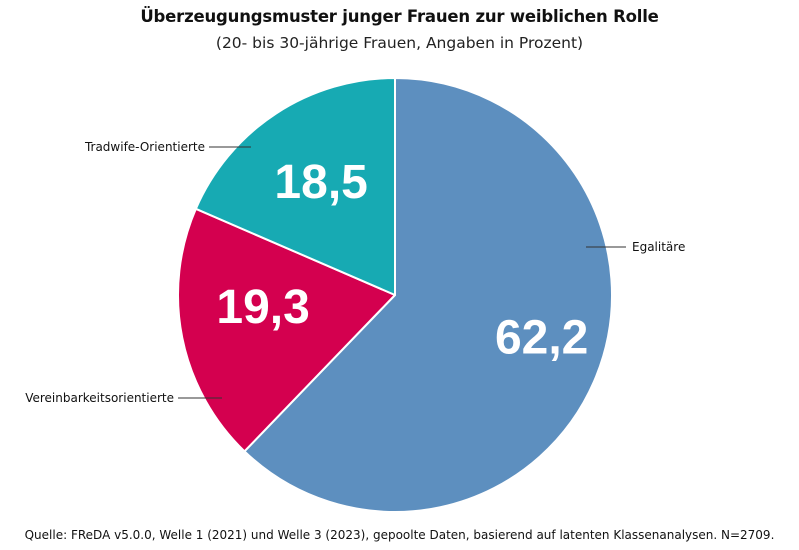 This screenshot has height=550, width=799. I want to click on pie-slice-tradwife-orientierte, so click(295, 186).